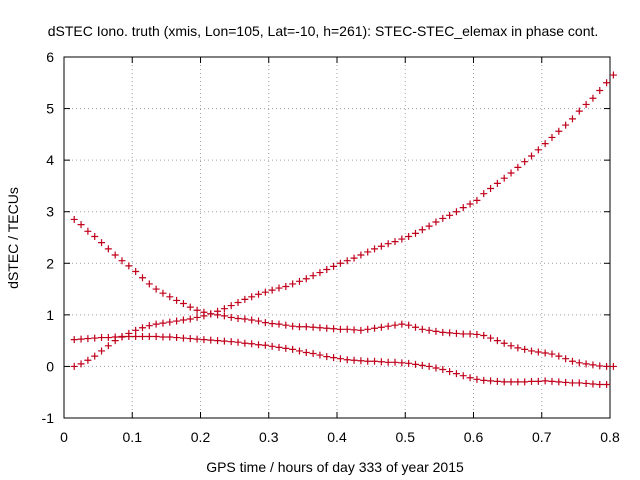  I want to click on y-tick-label: -1, so click(48, 418).